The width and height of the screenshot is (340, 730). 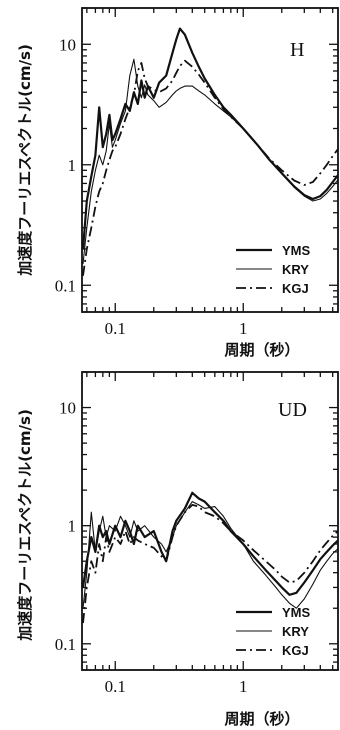 I want to click on series-line-kgj, so click(x=210, y=564).